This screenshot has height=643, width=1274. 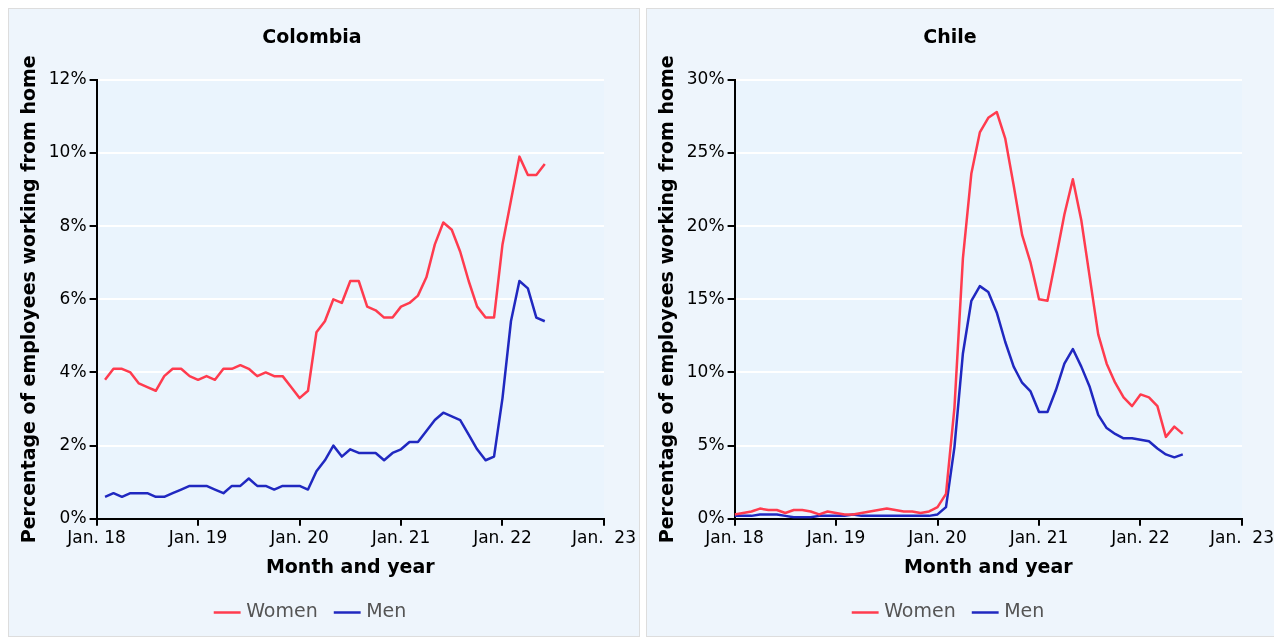 I want to click on y-tick-label: 5%, so click(x=711, y=444).